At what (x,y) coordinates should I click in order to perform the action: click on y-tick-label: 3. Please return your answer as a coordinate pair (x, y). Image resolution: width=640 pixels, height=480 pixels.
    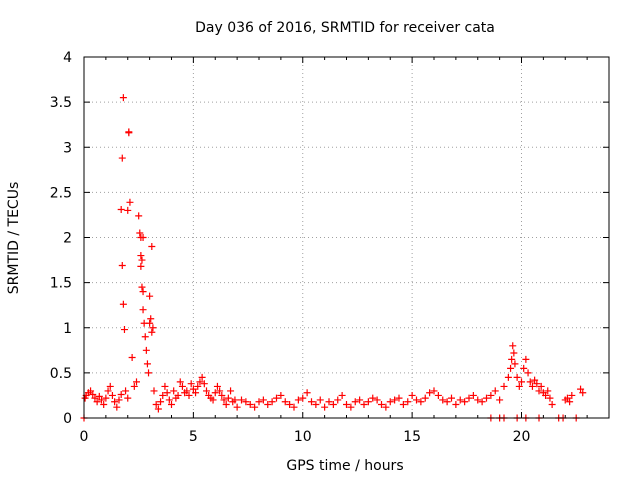
    Looking at the image, I should click on (67, 148).